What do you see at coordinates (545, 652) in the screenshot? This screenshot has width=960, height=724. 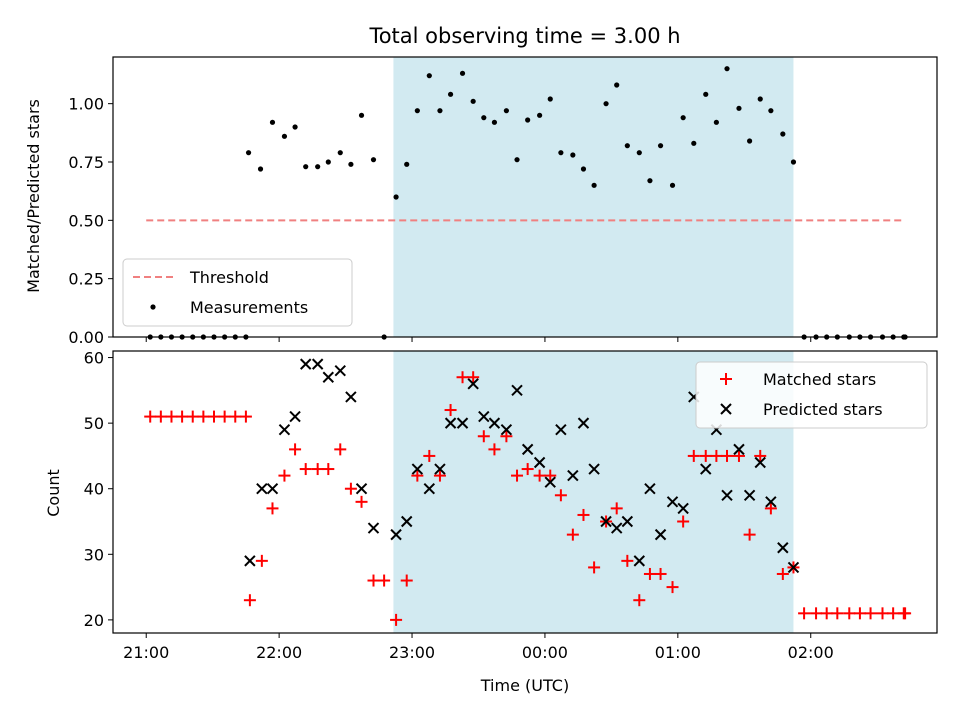 I see `x-tick-label: 00:00` at bounding box center [545, 652].